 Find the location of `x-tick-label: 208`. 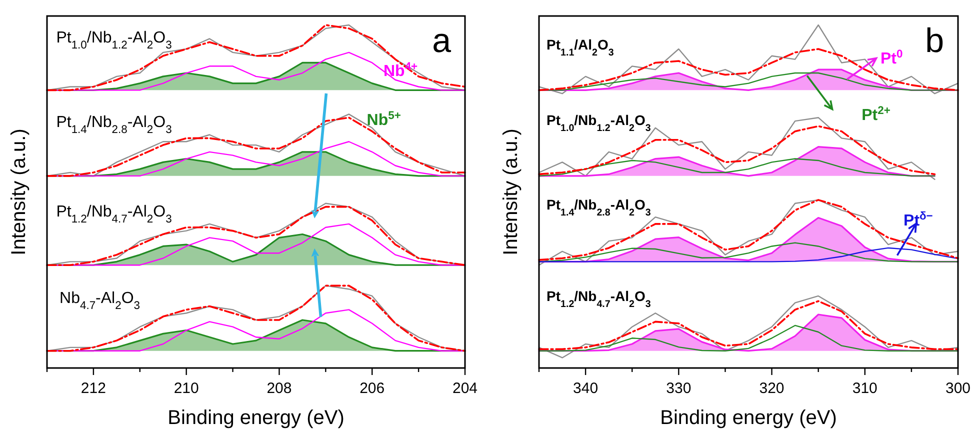

x-tick-label: 208 is located at coordinates (279, 388).